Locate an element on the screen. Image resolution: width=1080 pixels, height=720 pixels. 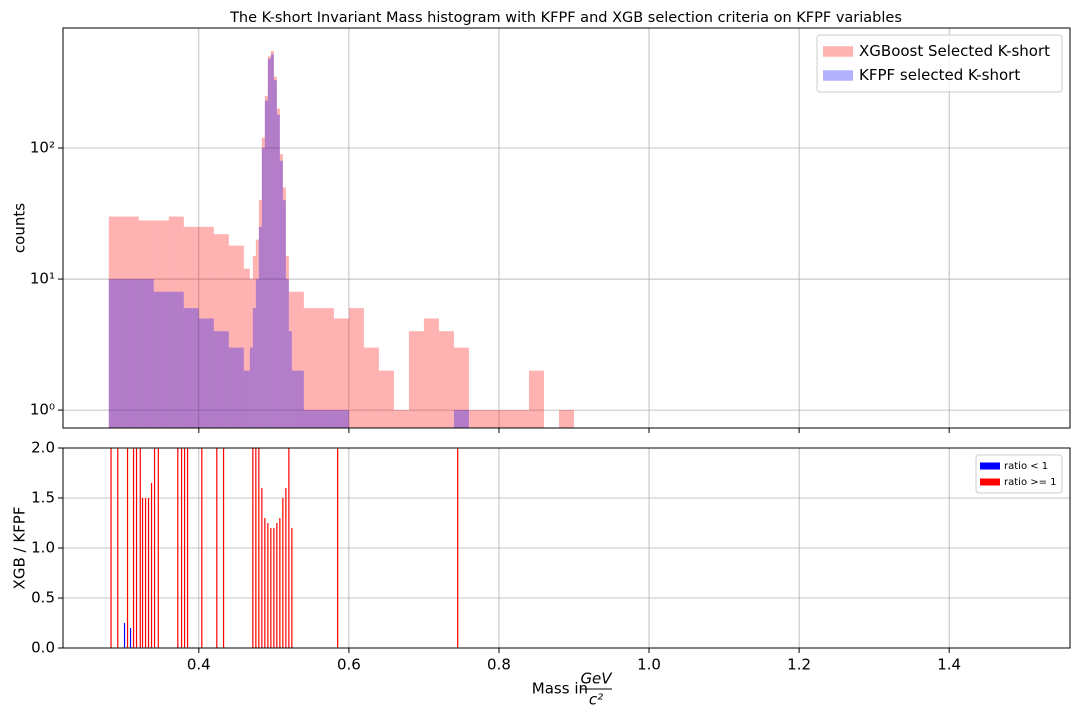
x-tick-label: 0.8 is located at coordinates (499, 665).